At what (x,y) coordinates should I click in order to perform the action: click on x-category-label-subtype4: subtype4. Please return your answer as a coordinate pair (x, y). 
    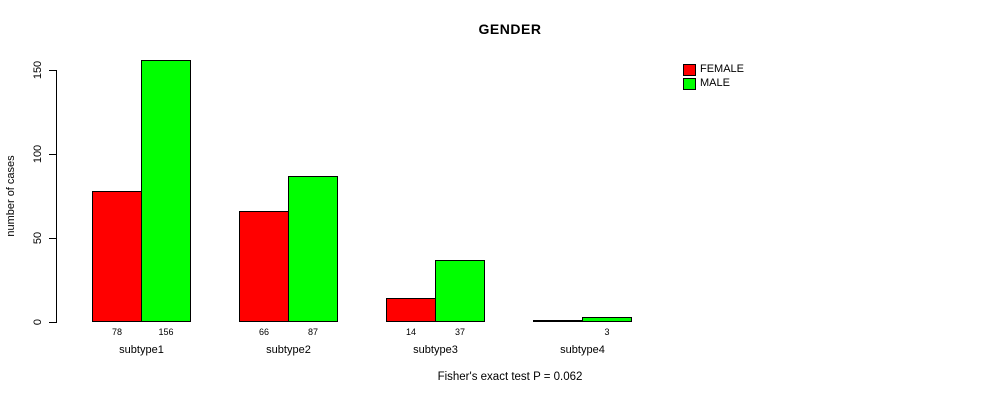
    Looking at the image, I should click on (582, 350).